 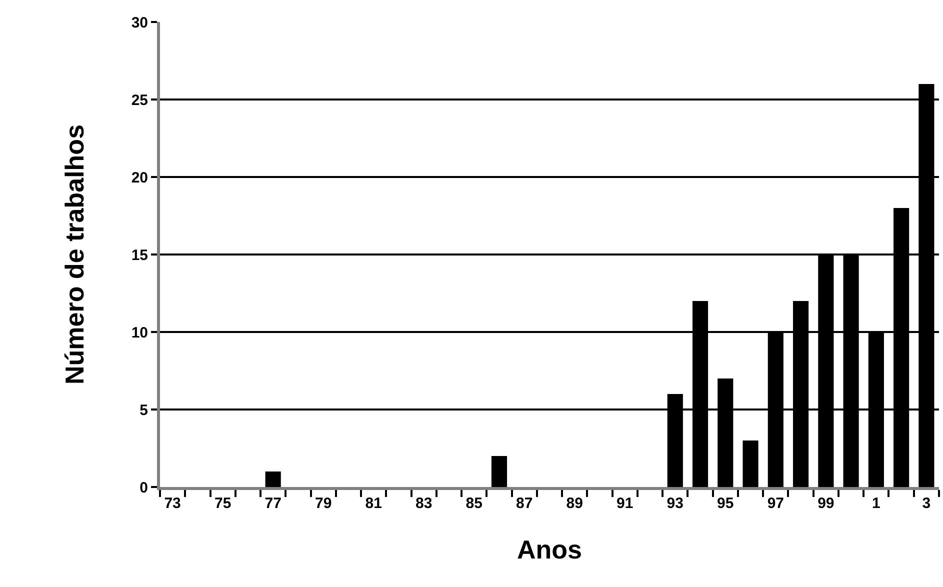 What do you see at coordinates (144, 487) in the screenshot?
I see `y-tick-label: 0` at bounding box center [144, 487].